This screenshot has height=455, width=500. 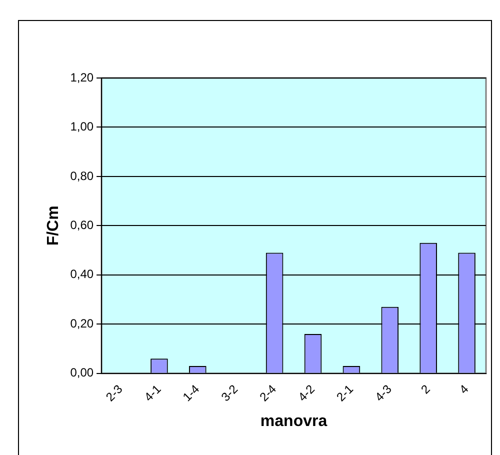 What do you see at coordinates (82, 77) in the screenshot?
I see `y-tick-label: 1,20` at bounding box center [82, 77].